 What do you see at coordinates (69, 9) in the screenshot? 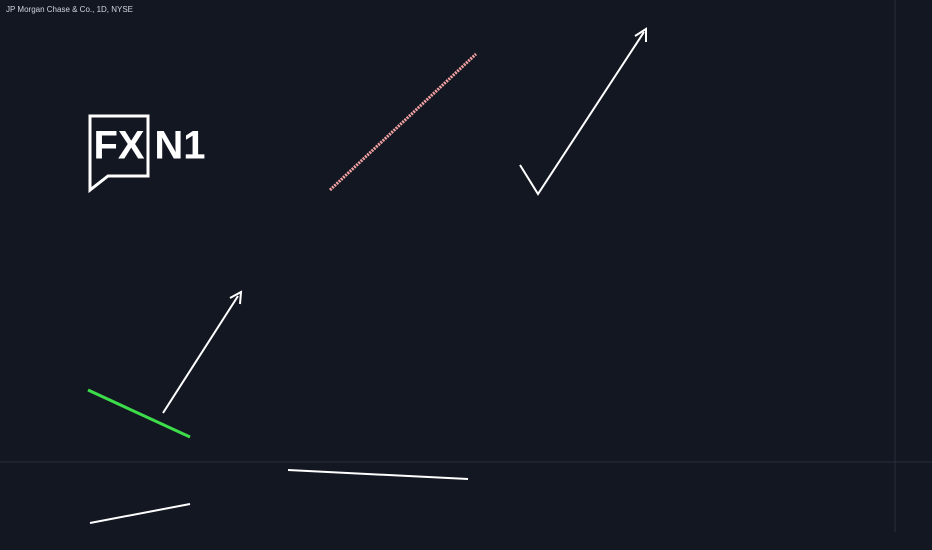
I see `chart-title: JP Morgan Chase & Co., 1D, NYSE` at bounding box center [69, 9].